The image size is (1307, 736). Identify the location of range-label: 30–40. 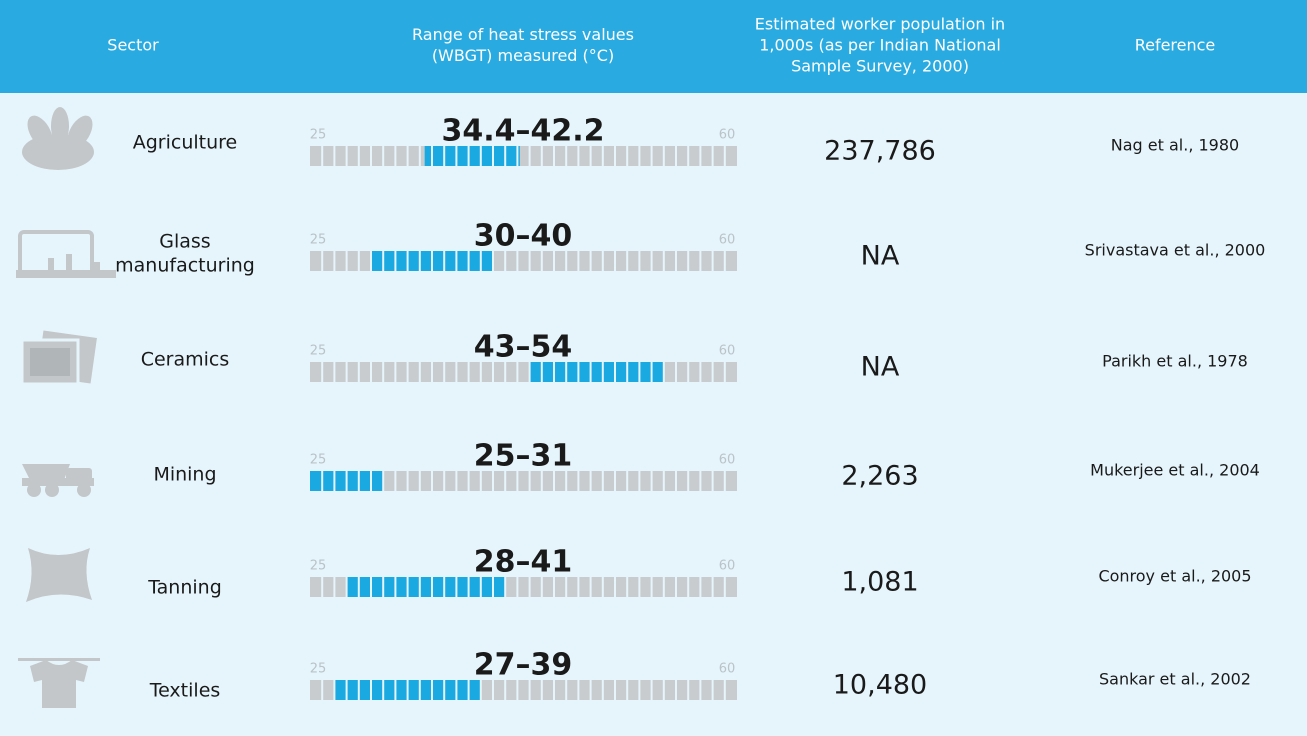
(523, 236).